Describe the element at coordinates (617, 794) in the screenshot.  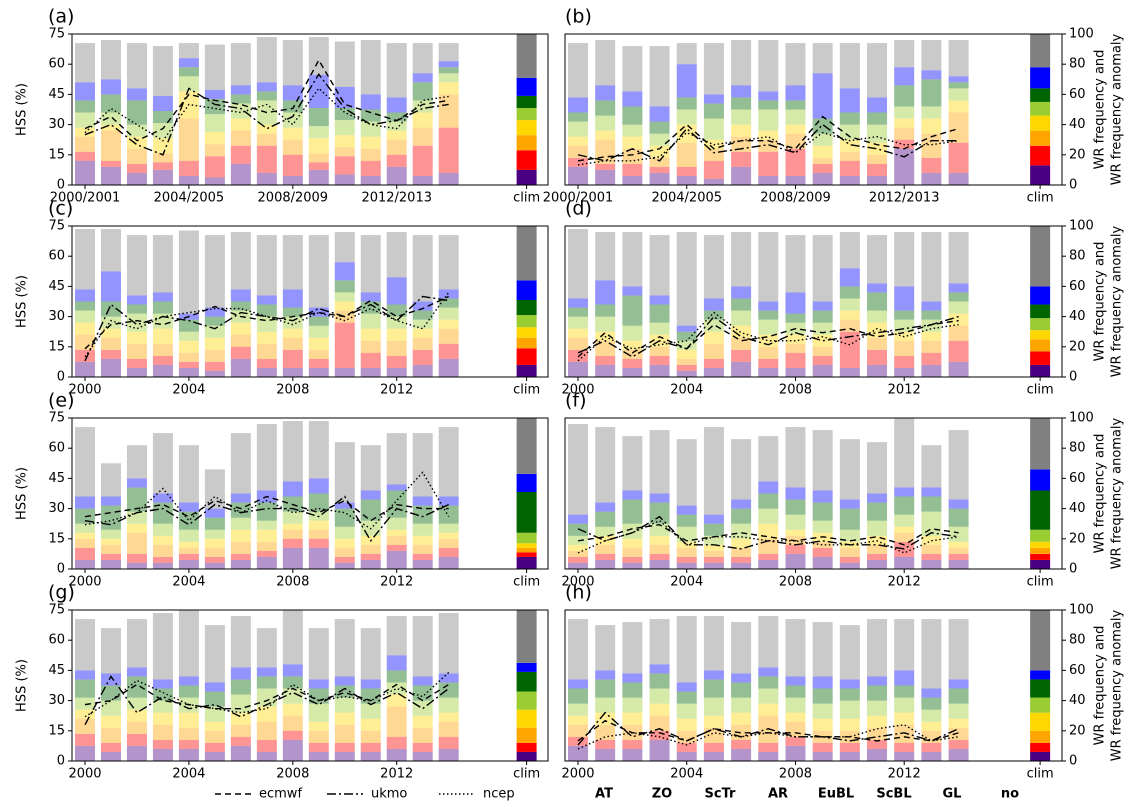
I see `legend: ecmwf ukmo ncep AT ZO ScTr AR EuBL ScBL GL no` at that location.